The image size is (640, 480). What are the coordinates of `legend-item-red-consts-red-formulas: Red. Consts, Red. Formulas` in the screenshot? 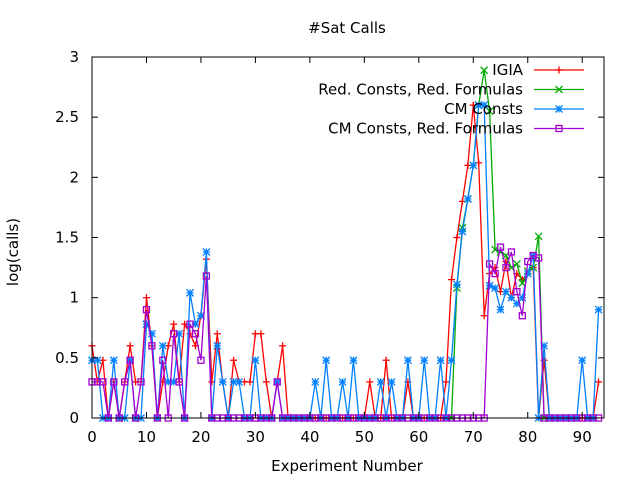 It's located at (451, 90).